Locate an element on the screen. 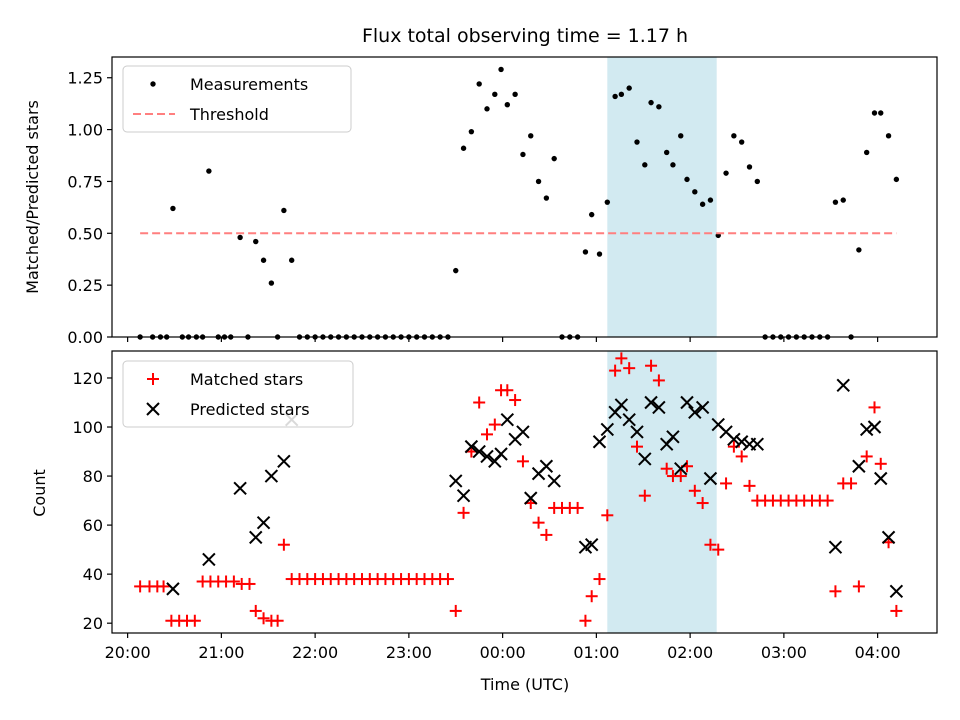 The image size is (960, 720). legend-matched-label: Matched stars is located at coordinates (246, 379).